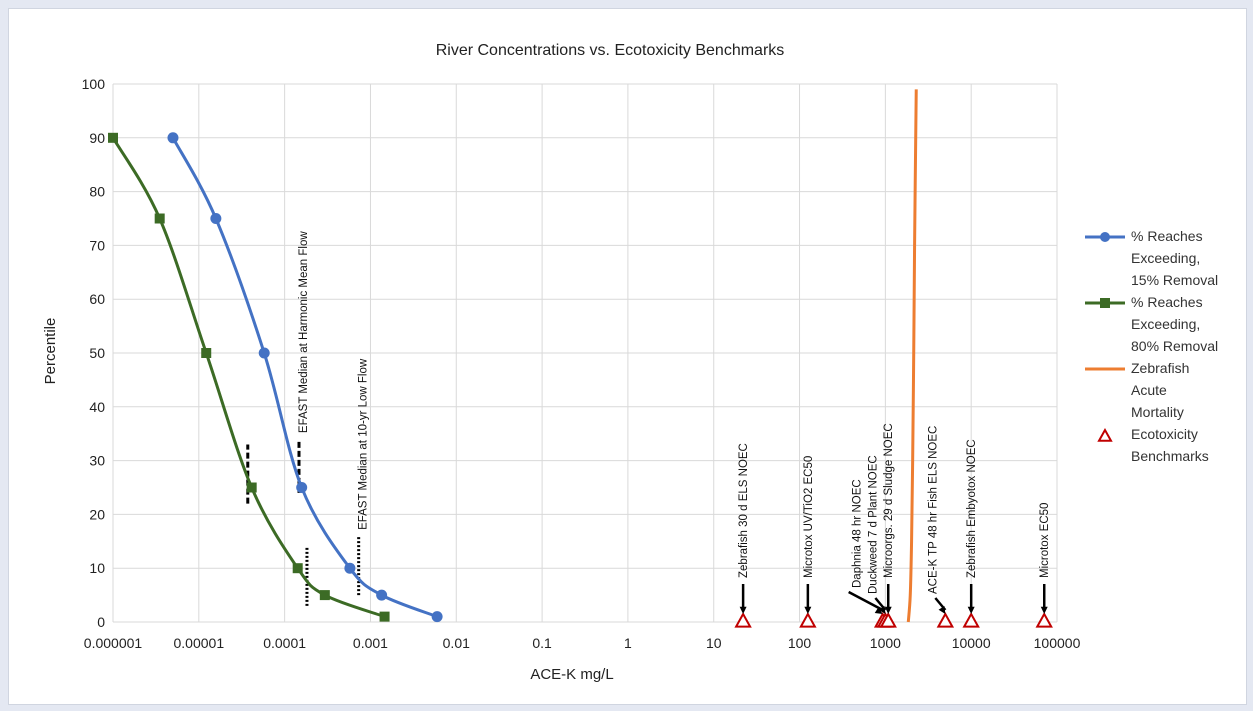 This screenshot has width=1253, height=711. I want to click on benchmark-label: Daphnia 48 hr NOEC, so click(858, 533).